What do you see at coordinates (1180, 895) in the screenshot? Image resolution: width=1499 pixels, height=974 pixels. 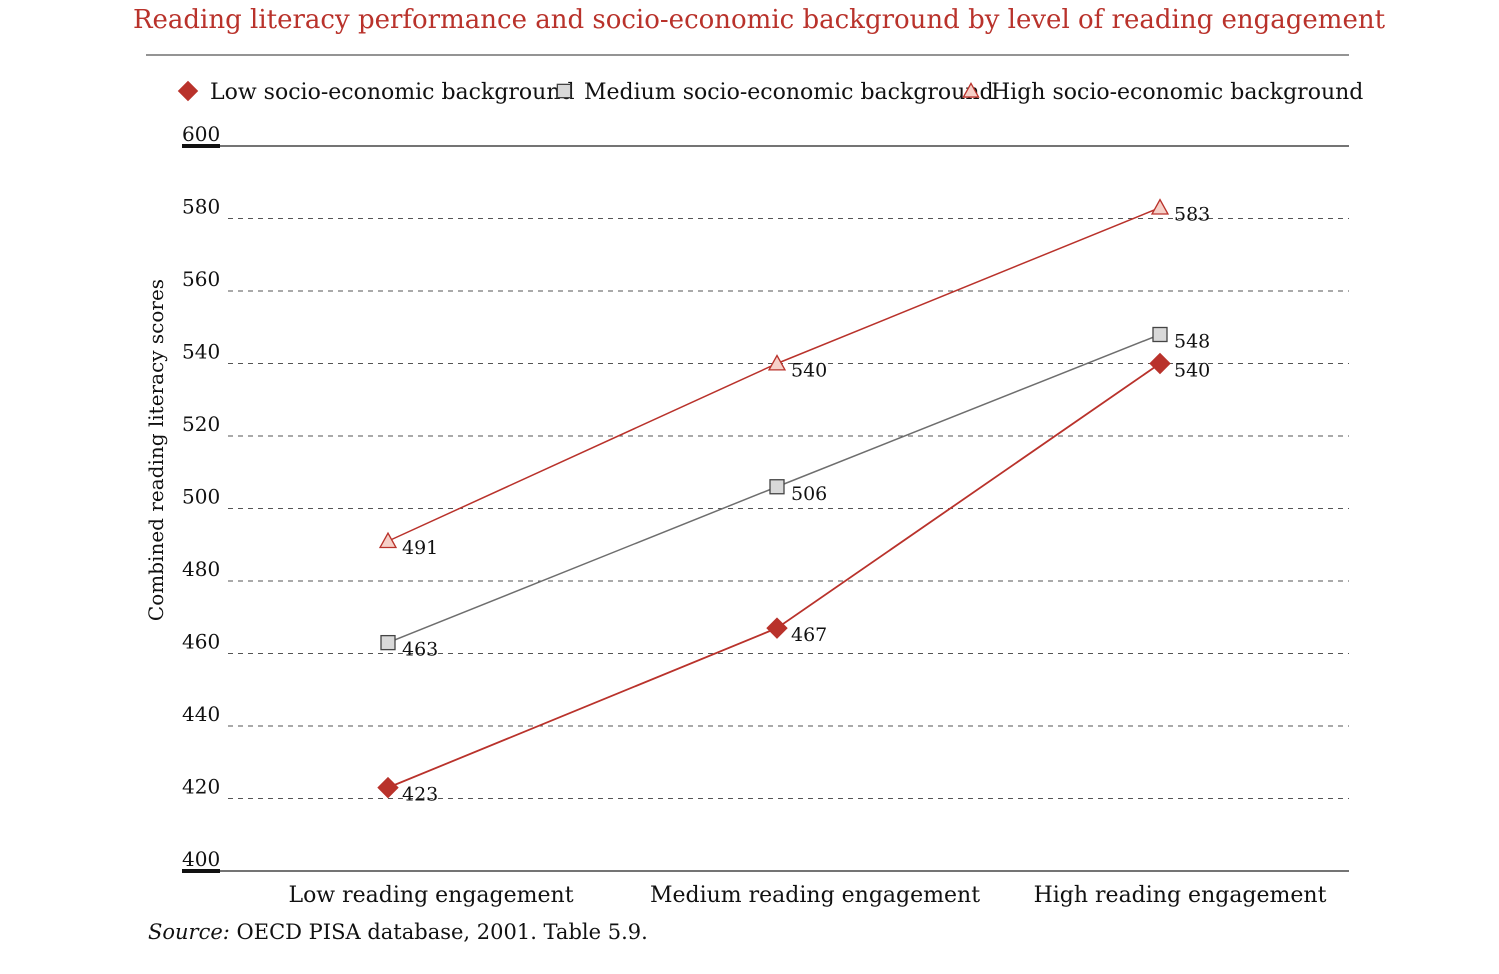 I see `x-category-label: High reading engagement` at bounding box center [1180, 895].